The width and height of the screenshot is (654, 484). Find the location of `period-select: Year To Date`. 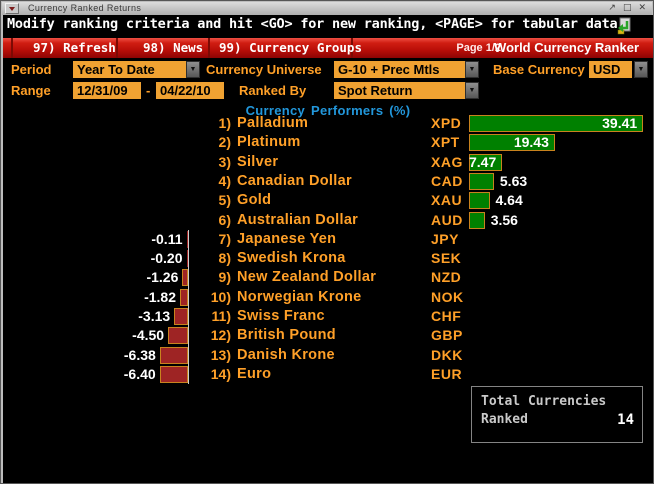

period-select: Year To Date is located at coordinates (129, 69).